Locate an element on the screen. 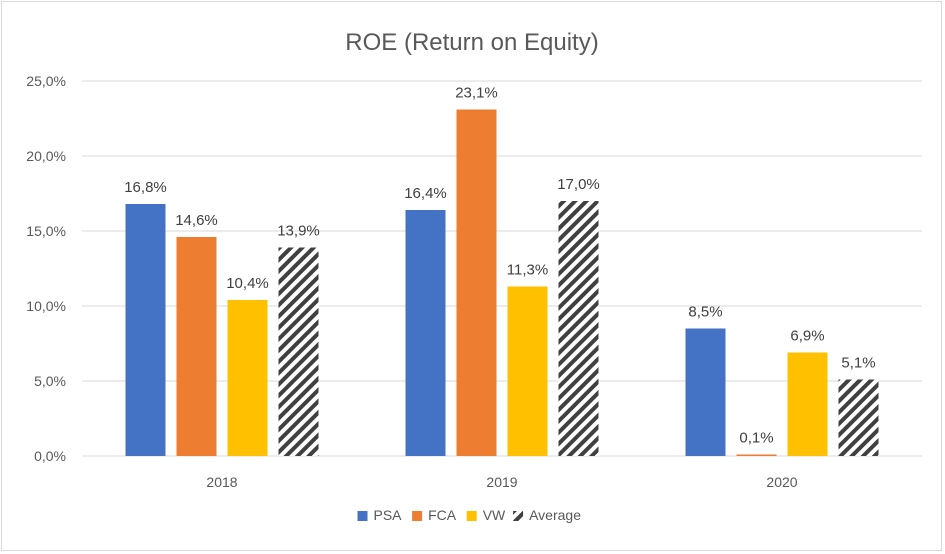  data-label-vw-2018: 10,4% is located at coordinates (247, 283).